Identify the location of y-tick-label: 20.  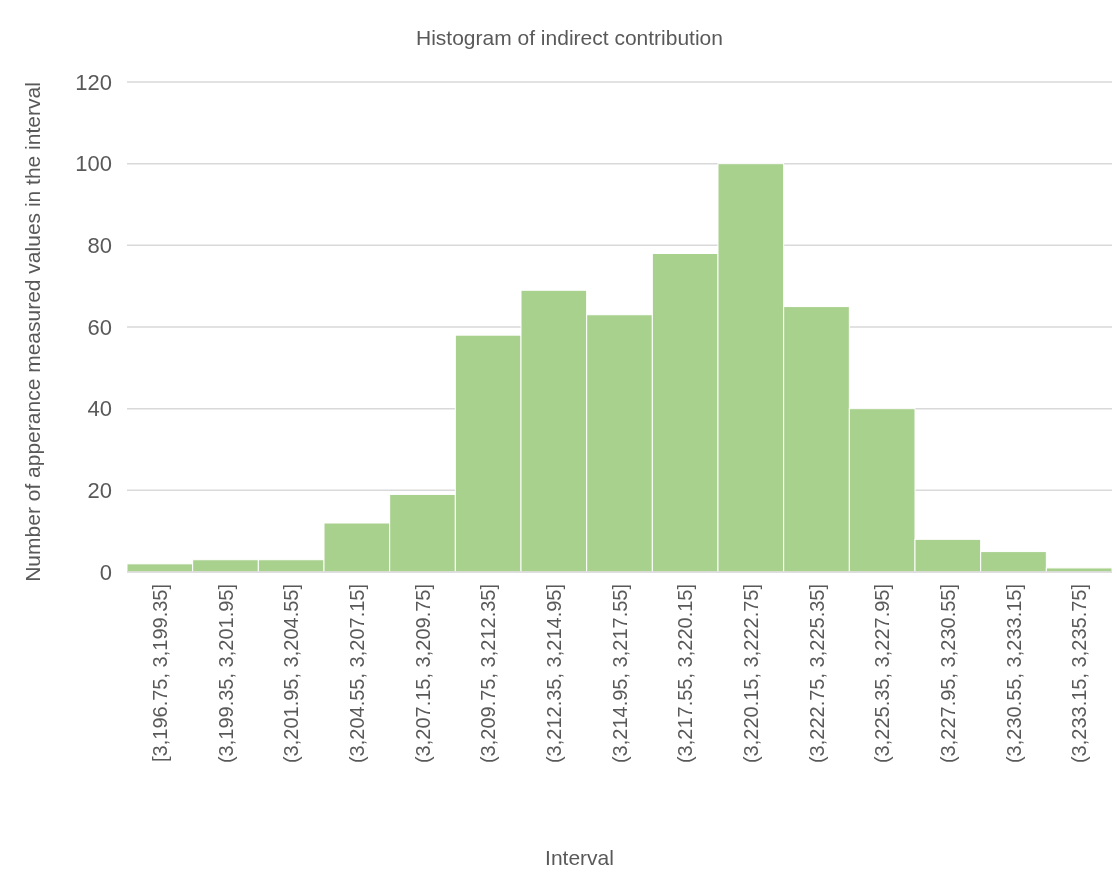
(99, 491).